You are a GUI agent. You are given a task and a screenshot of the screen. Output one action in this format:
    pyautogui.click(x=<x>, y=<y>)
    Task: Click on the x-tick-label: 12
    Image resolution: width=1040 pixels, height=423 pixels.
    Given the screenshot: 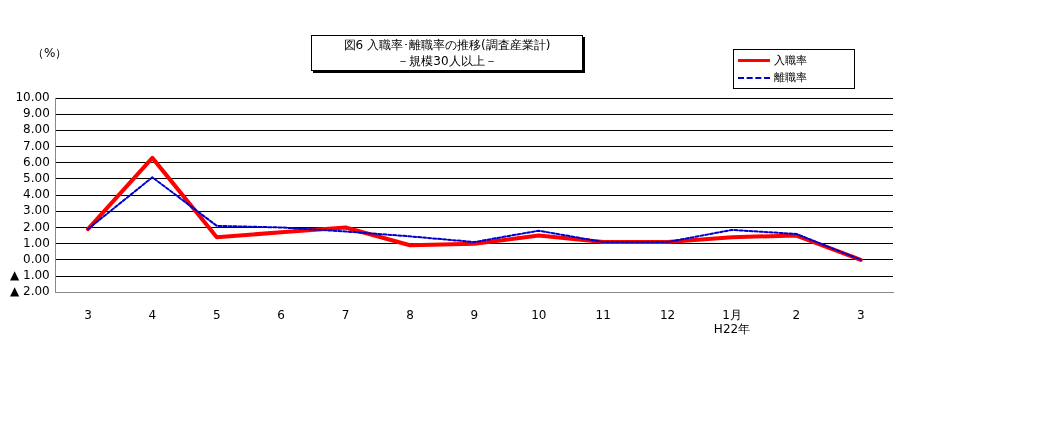 What is the action you would take?
    pyautogui.click(x=667, y=314)
    